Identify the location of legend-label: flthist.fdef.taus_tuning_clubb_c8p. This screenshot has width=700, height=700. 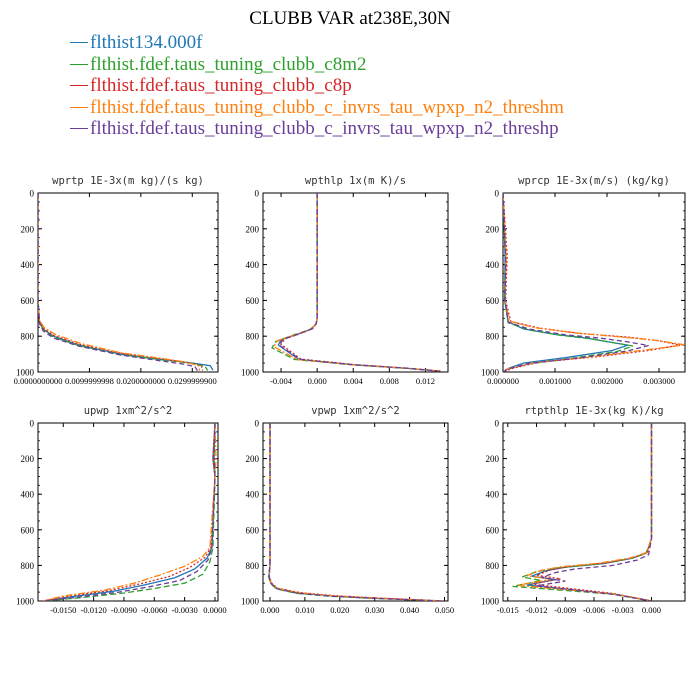
(221, 85).